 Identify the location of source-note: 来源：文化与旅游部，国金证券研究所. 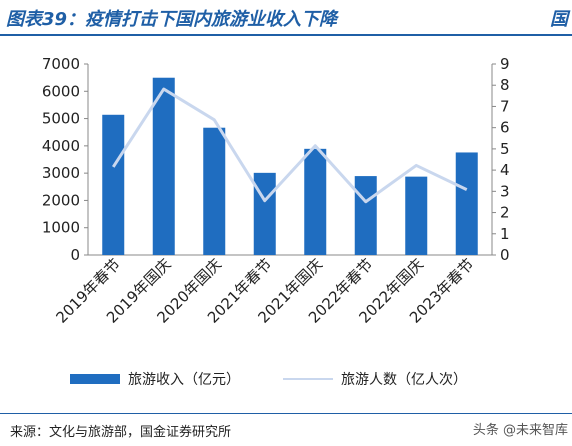
(121, 432).